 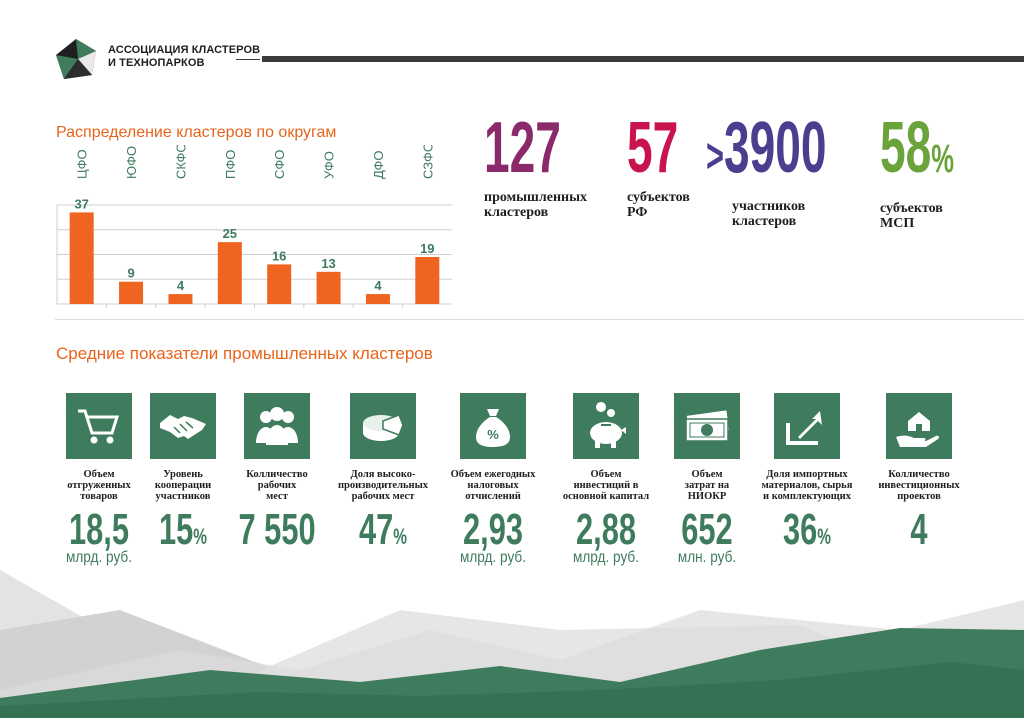 I want to click on indicator-value: 2,88, so click(x=606, y=530).